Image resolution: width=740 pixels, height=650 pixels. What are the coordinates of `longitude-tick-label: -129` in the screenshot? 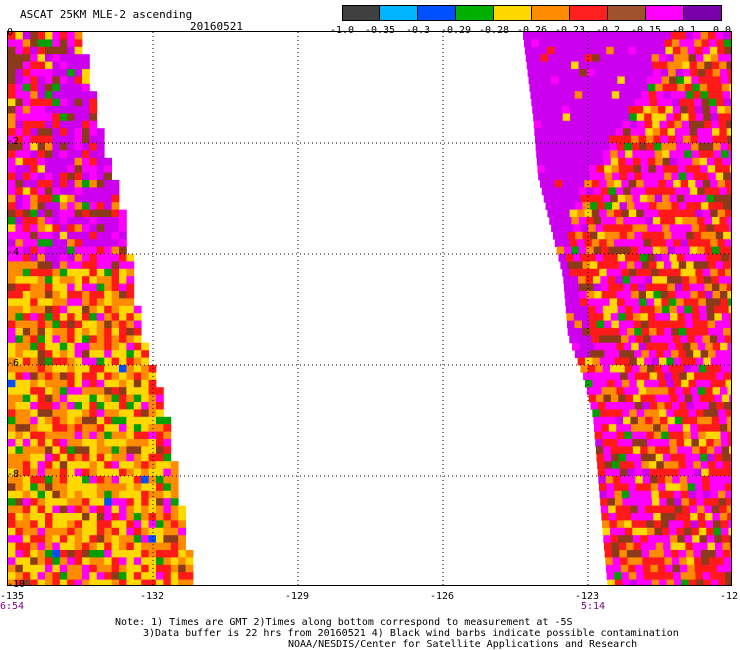 It's located at (297, 596).